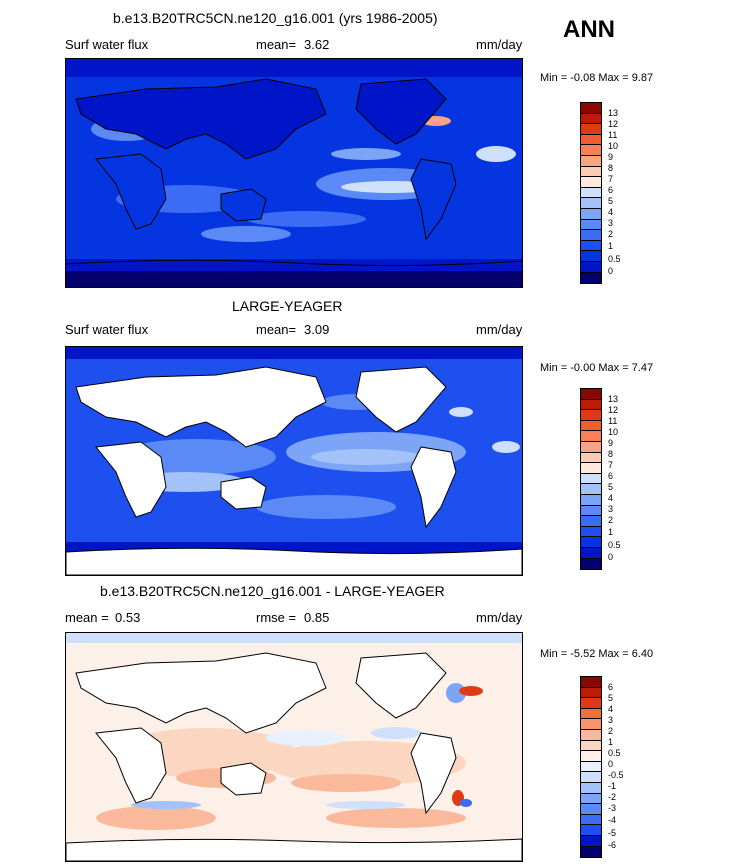 Image resolution: width=733 pixels, height=866 pixels. I want to click on cb2-label: 8, so click(611, 454).